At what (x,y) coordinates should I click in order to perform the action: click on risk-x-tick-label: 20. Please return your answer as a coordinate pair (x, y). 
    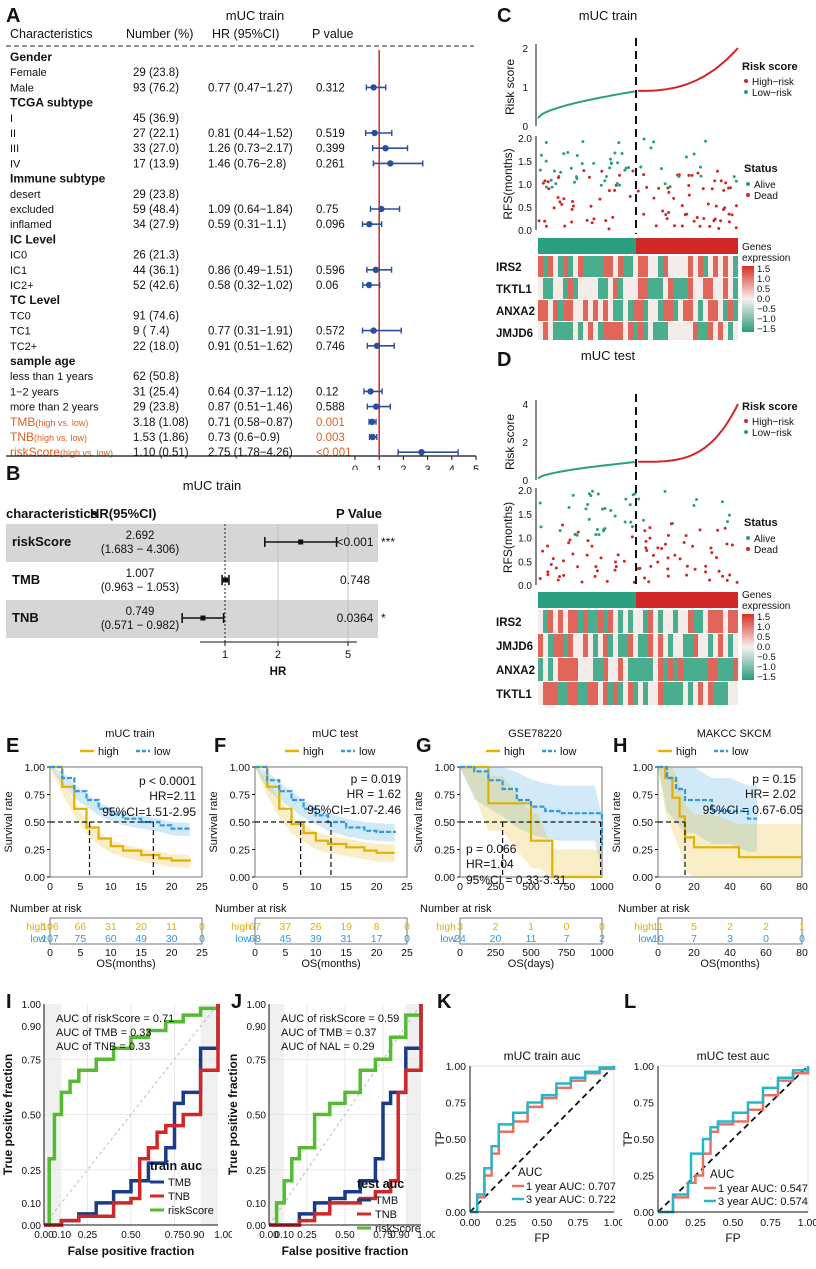
    Looking at the image, I should click on (377, 953).